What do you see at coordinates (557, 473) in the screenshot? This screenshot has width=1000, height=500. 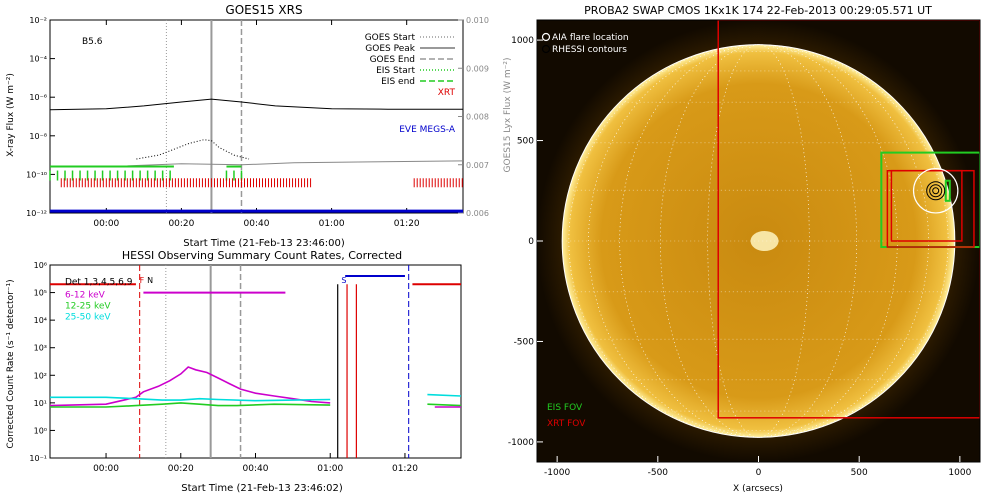 I see `swap-x-tick-label: -1000` at bounding box center [557, 473].